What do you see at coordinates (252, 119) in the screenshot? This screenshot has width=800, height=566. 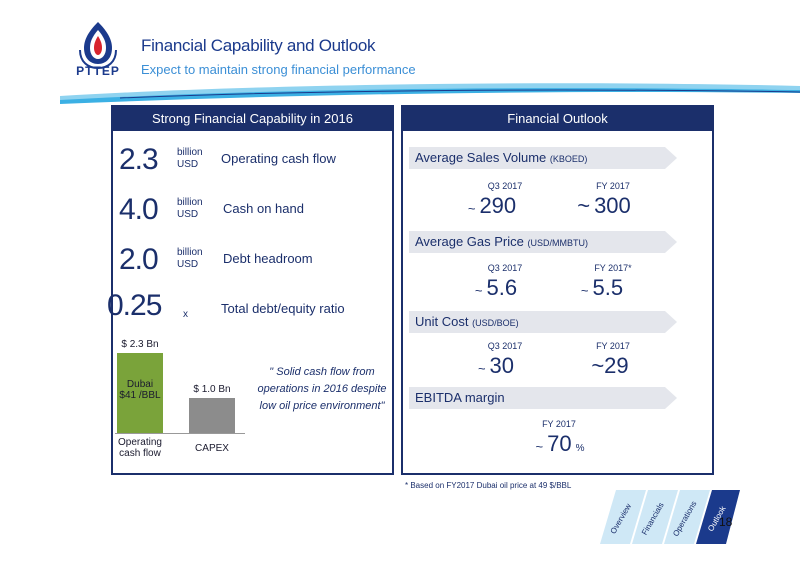 I see `panel-heading: Strong Financial Capability in 2016` at bounding box center [252, 119].